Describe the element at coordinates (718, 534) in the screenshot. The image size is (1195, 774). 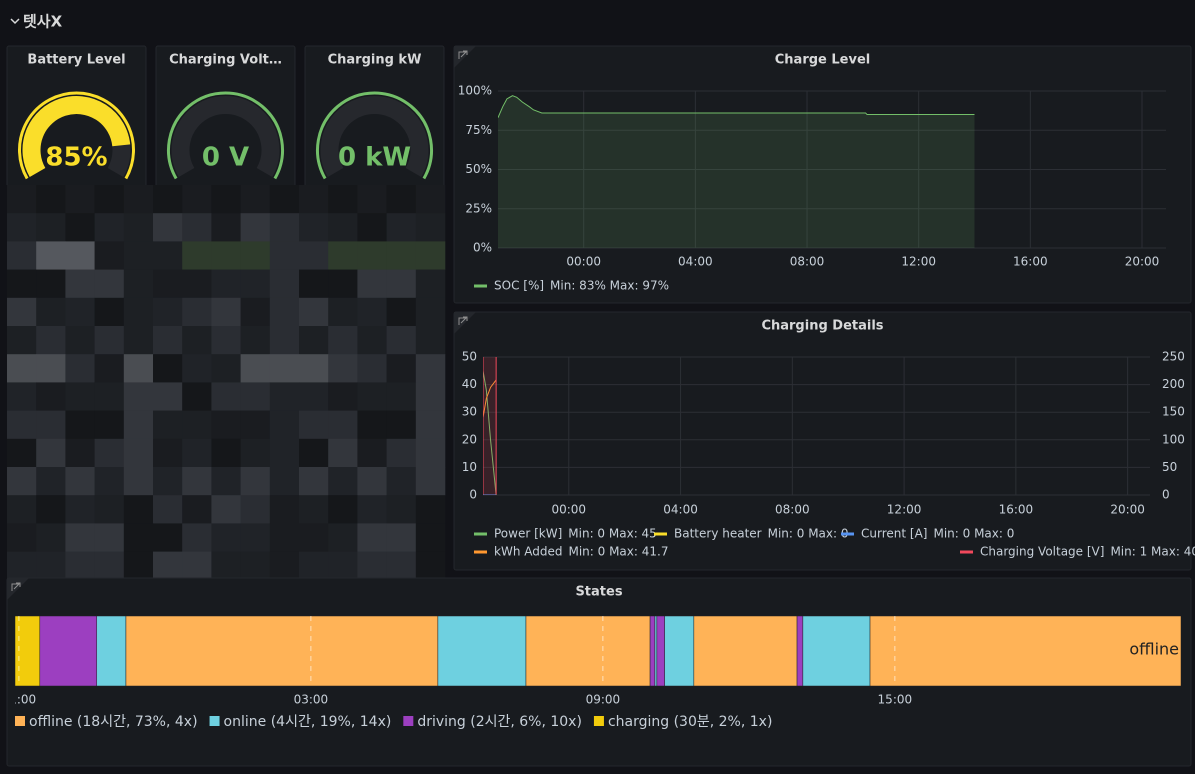
I see `legend-name: Battery heater` at that location.